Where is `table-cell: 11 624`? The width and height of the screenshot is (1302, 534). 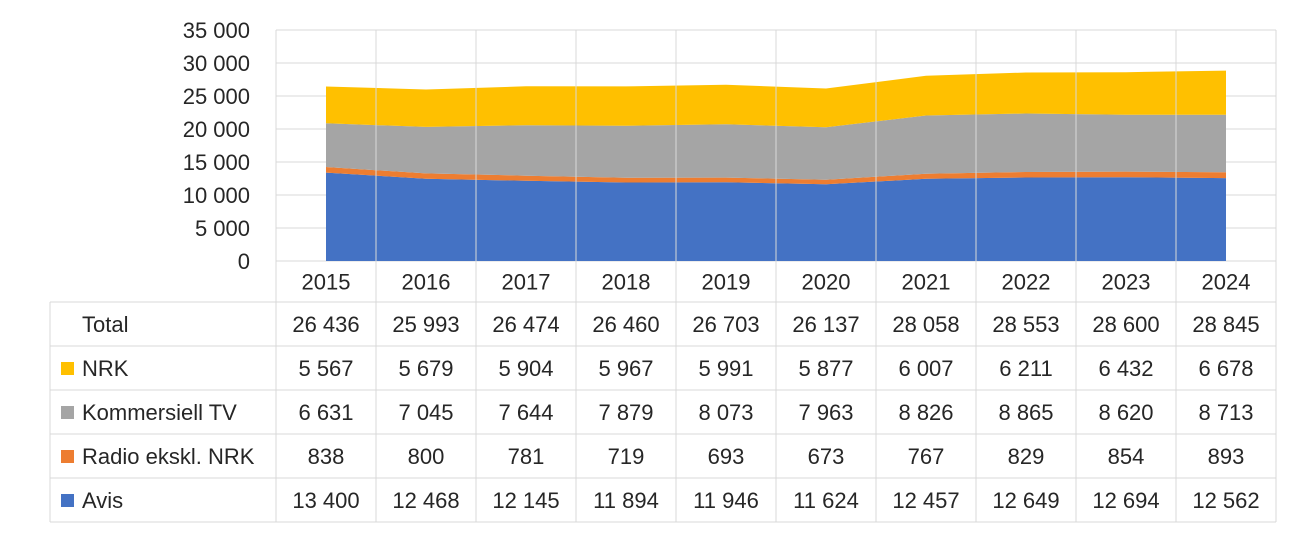
table-cell: 11 624 is located at coordinates (826, 500).